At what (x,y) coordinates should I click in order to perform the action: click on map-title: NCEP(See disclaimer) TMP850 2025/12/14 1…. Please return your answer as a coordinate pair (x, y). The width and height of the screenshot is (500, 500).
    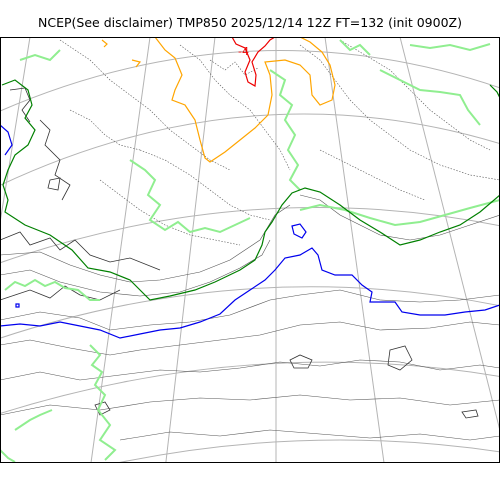
    Looking at the image, I should click on (250, 22).